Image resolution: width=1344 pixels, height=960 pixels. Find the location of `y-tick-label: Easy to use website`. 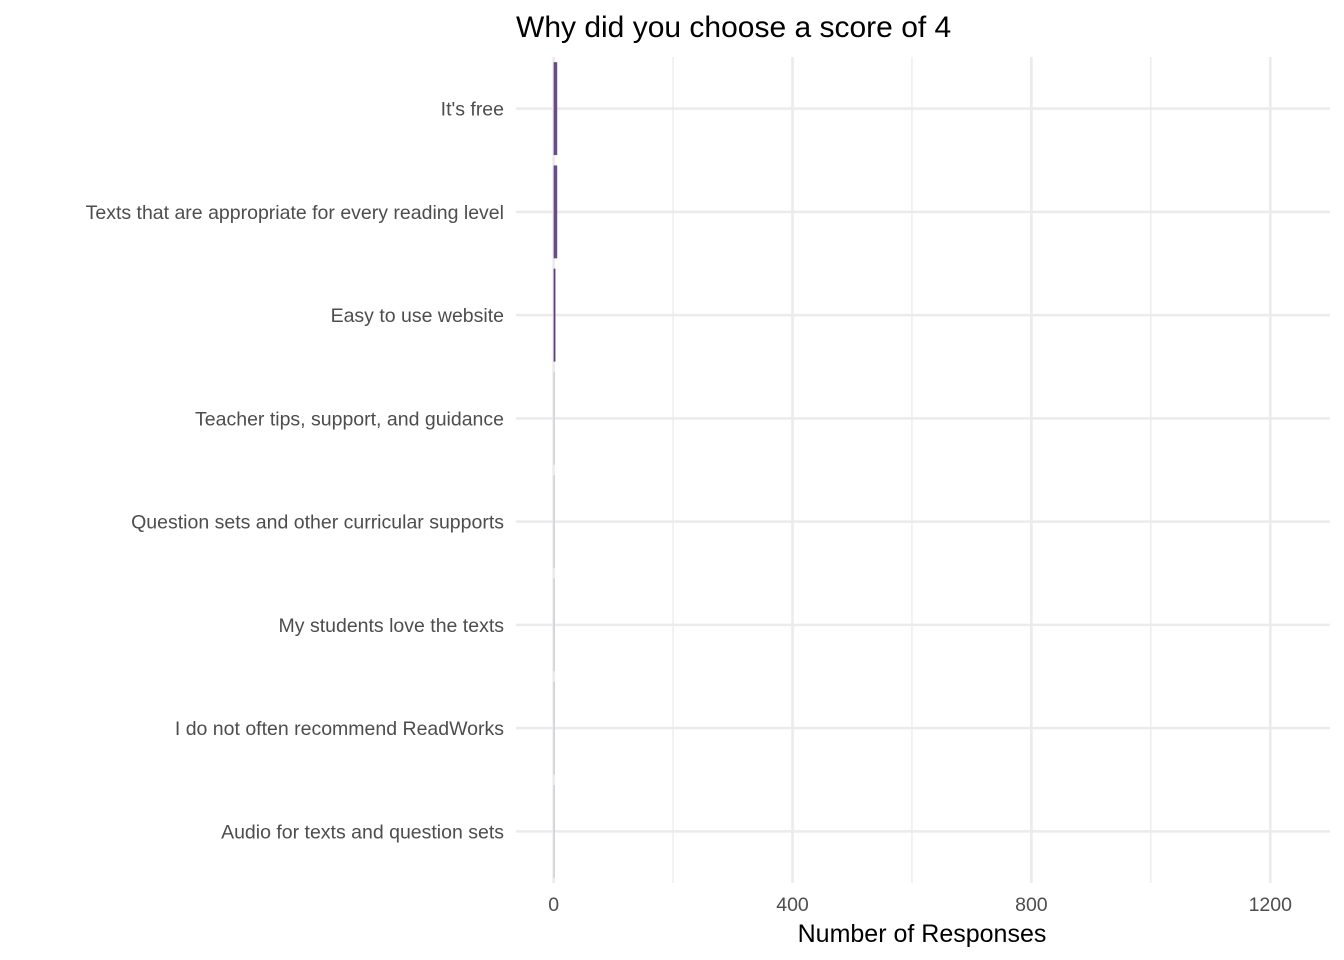

y-tick-label: Easy to use website is located at coordinates (417, 316).